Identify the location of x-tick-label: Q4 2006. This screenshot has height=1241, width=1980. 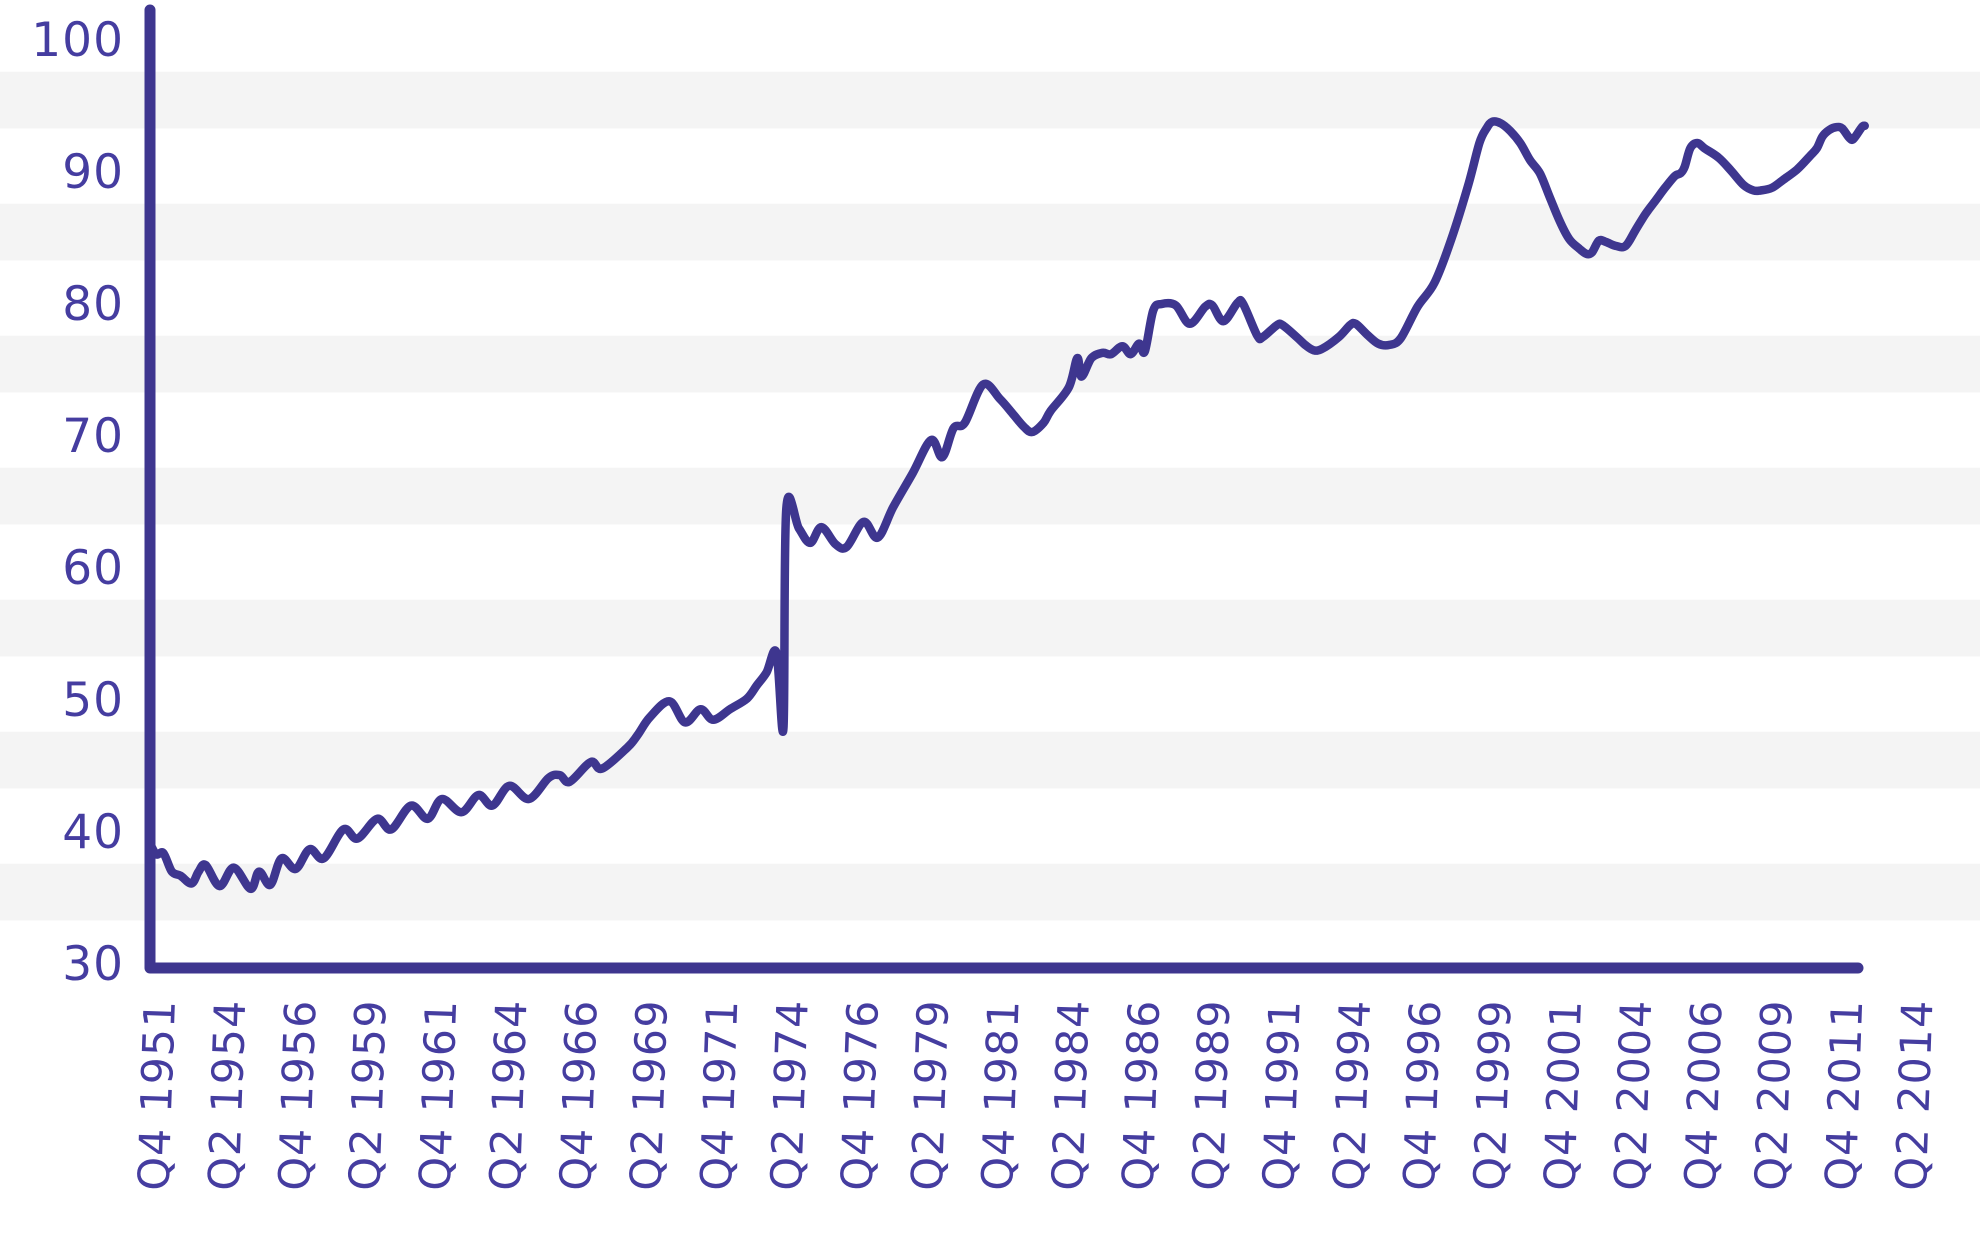
(1704, 1095).